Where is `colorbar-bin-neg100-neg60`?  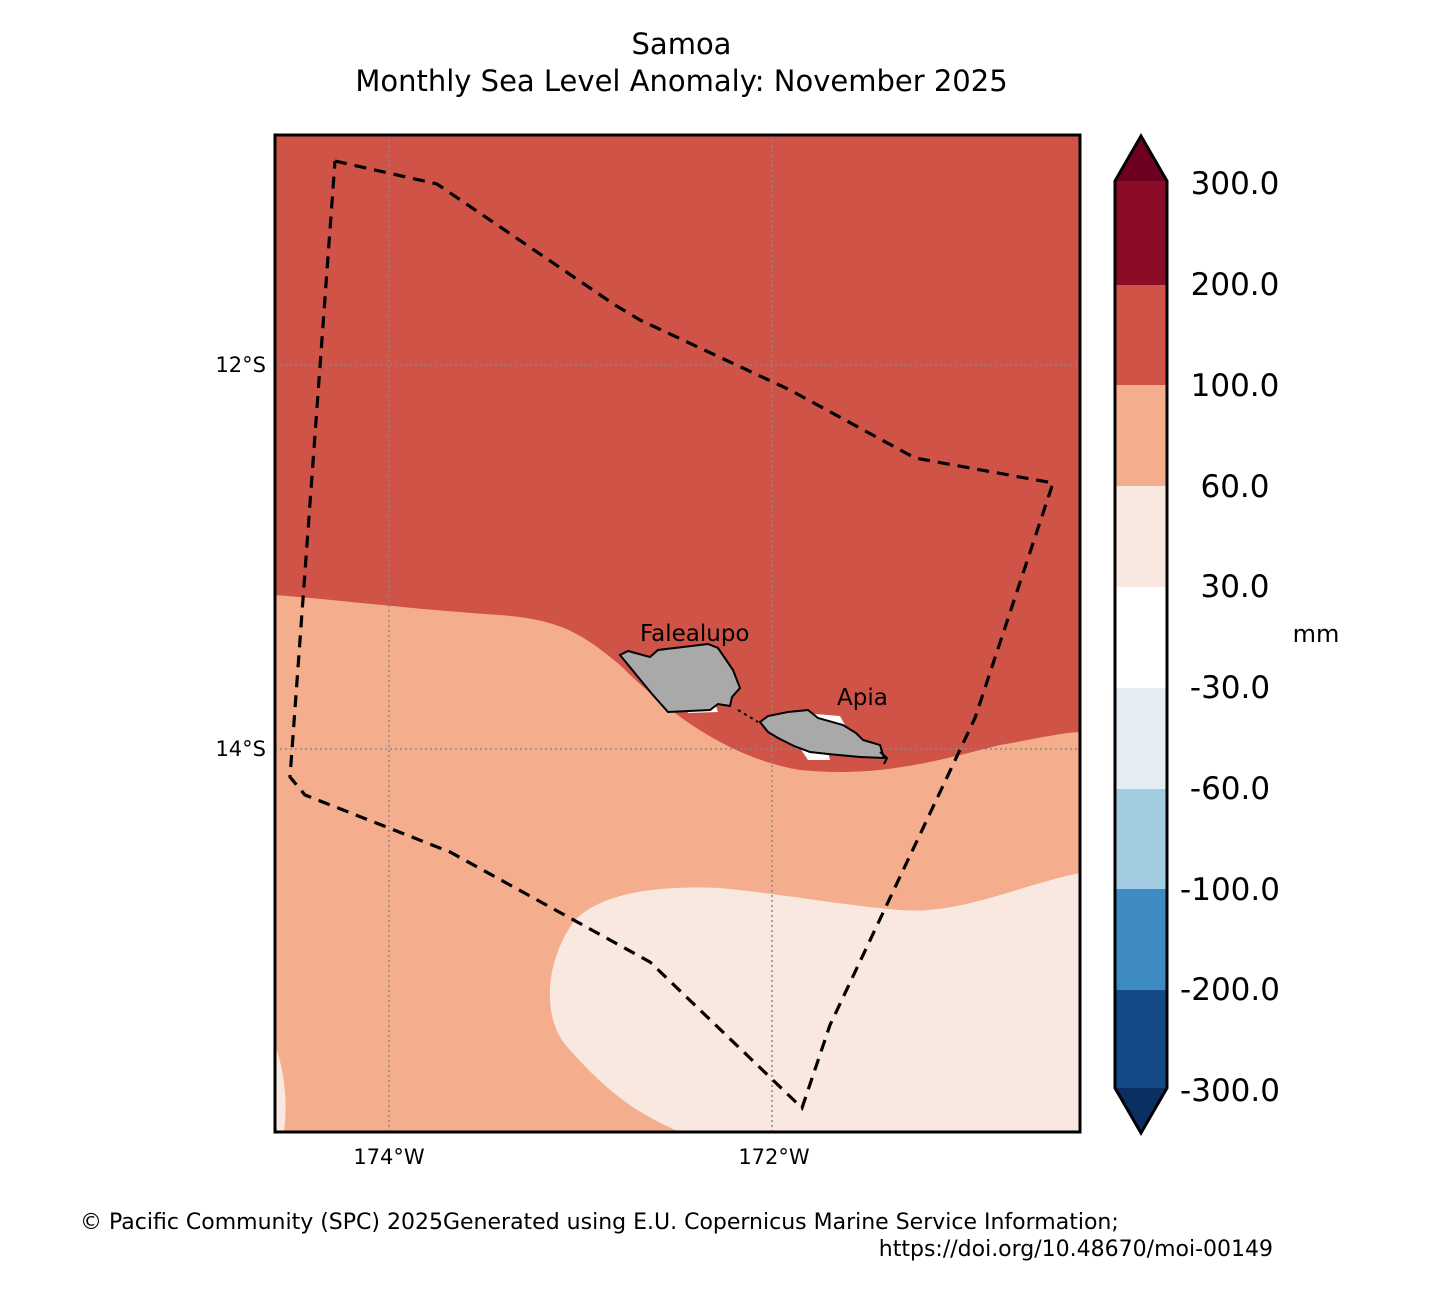 colorbar-bin-neg100-neg60 is located at coordinates (1141, 839).